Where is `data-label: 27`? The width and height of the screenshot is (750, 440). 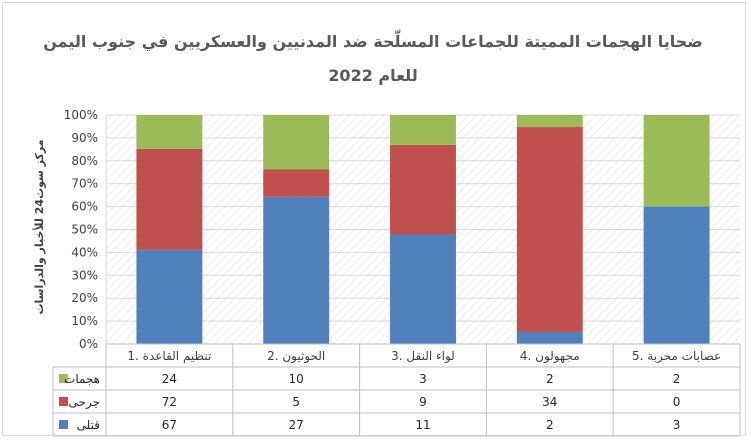 data-label: 27 is located at coordinates (296, 425).